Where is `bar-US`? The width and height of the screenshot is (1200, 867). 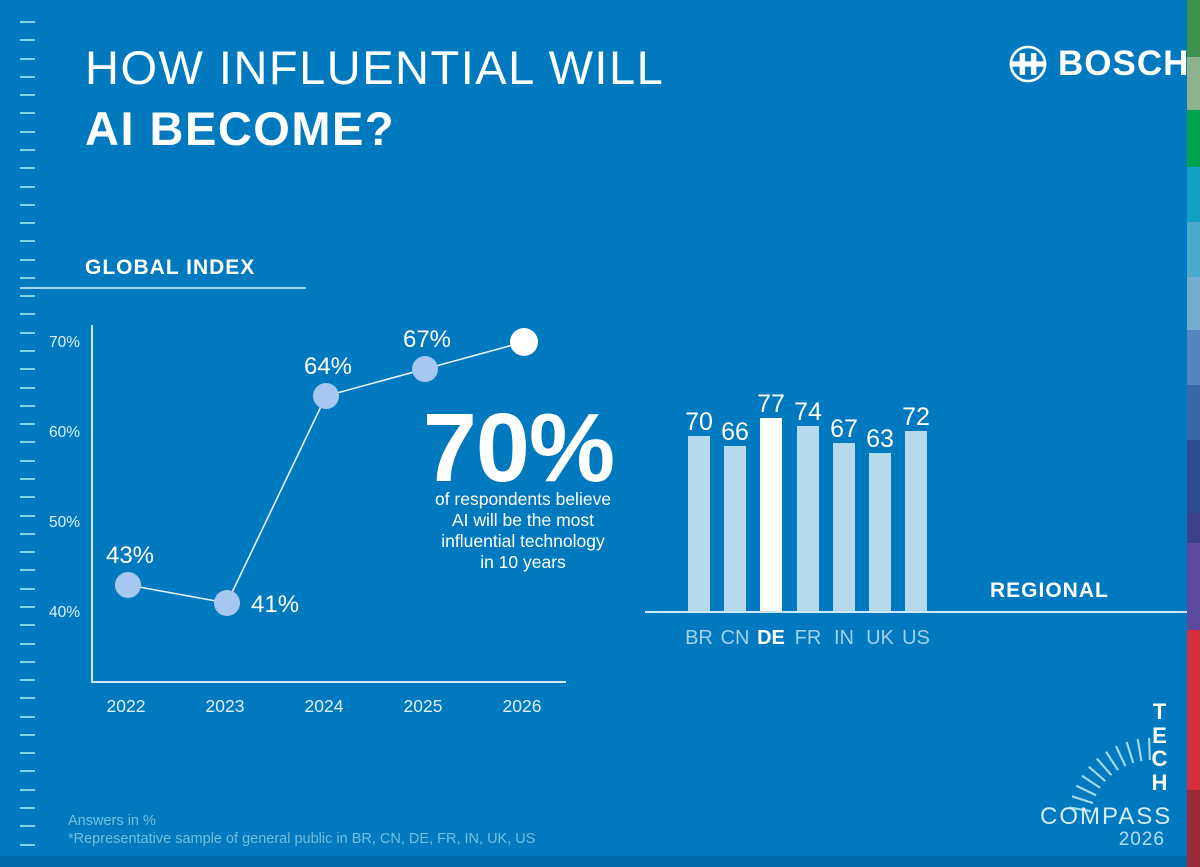 bar-US is located at coordinates (916, 521).